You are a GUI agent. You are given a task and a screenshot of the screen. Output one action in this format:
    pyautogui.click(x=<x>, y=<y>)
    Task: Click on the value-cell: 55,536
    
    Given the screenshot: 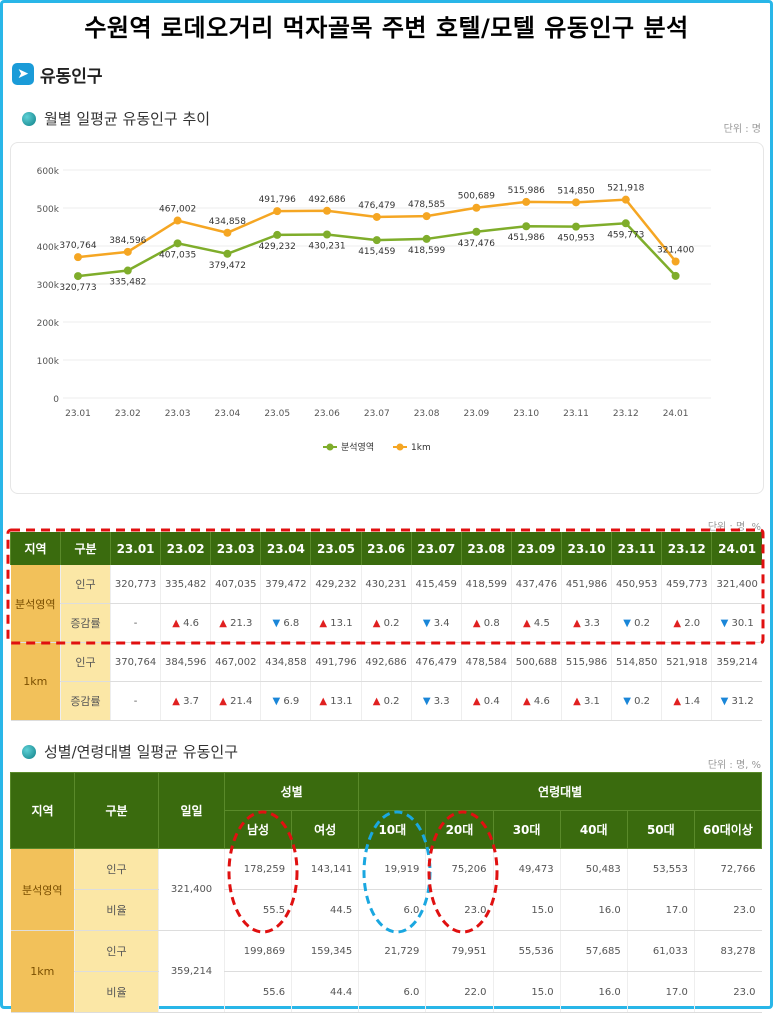 What is the action you would take?
    pyautogui.click(x=526, y=951)
    